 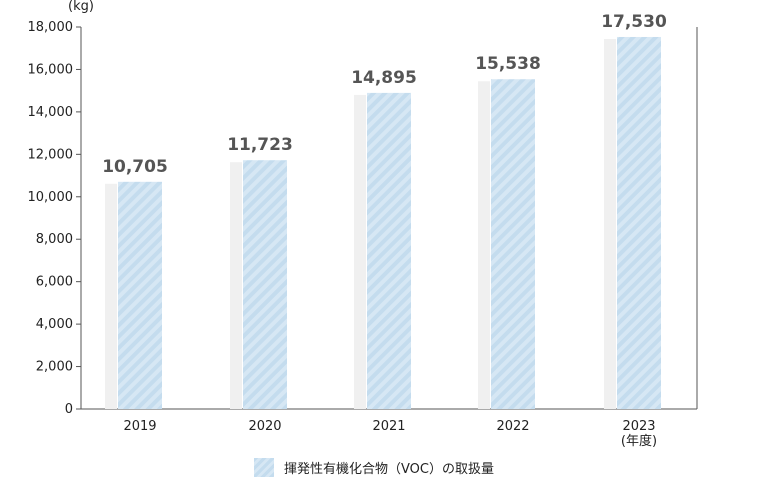 What do you see at coordinates (388, 426) in the screenshot?
I see `x-tick-label: 2021` at bounding box center [388, 426].